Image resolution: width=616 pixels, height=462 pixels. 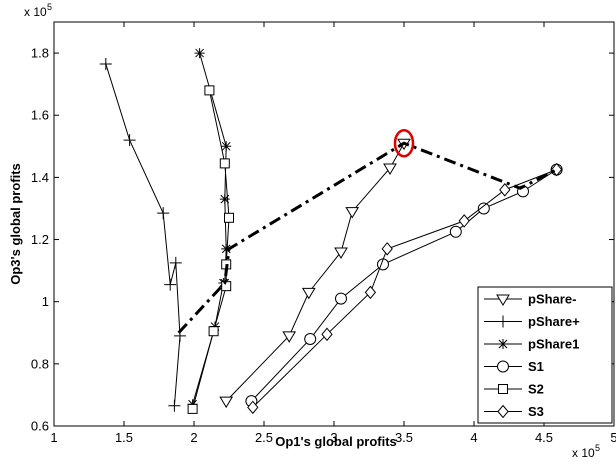 I want to click on y-tick-label: 0.8, so click(x=40, y=363).